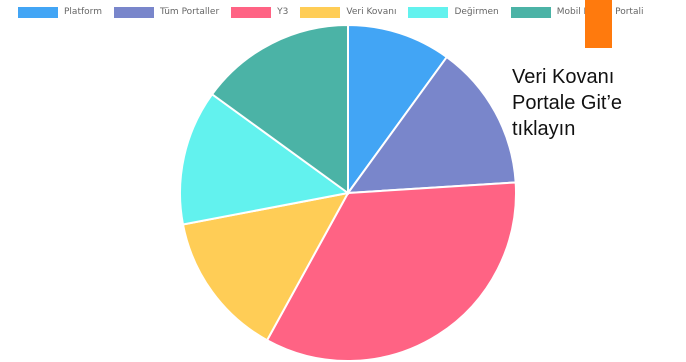 This screenshot has width=686, height=362. Describe the element at coordinates (598, 24) in the screenshot. I see `tutorial-pointer-marker` at that location.